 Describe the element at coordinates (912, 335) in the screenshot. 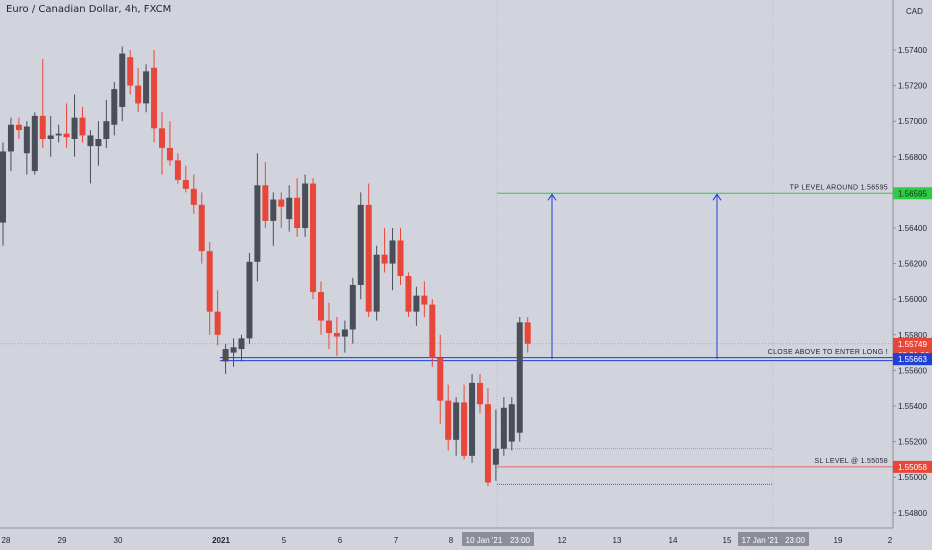

I see `price-tick-label: 1.55800` at that location.